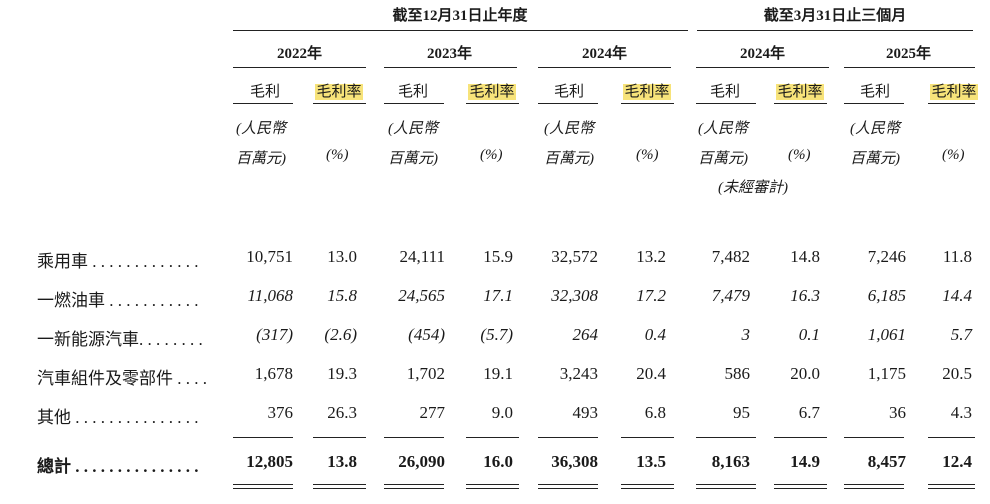  Describe the element at coordinates (655, 334) in the screenshot. I see `table-cell: 0.4` at that location.